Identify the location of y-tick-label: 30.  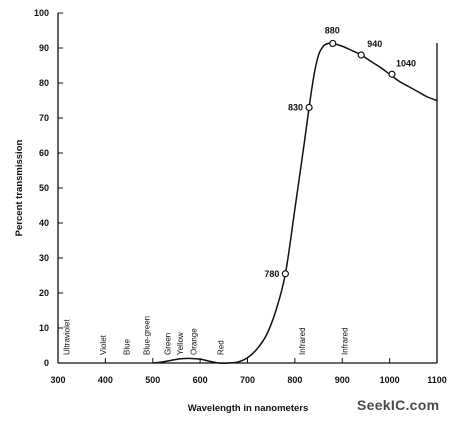
(44, 258).